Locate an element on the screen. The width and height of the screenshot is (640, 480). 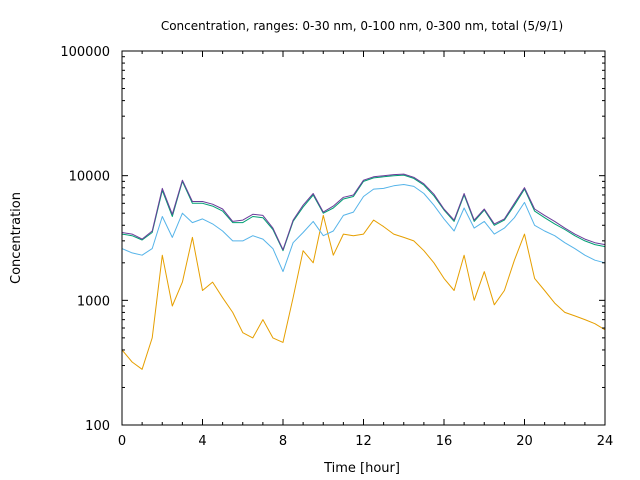
x-tick-label: 8 is located at coordinates (283, 441).